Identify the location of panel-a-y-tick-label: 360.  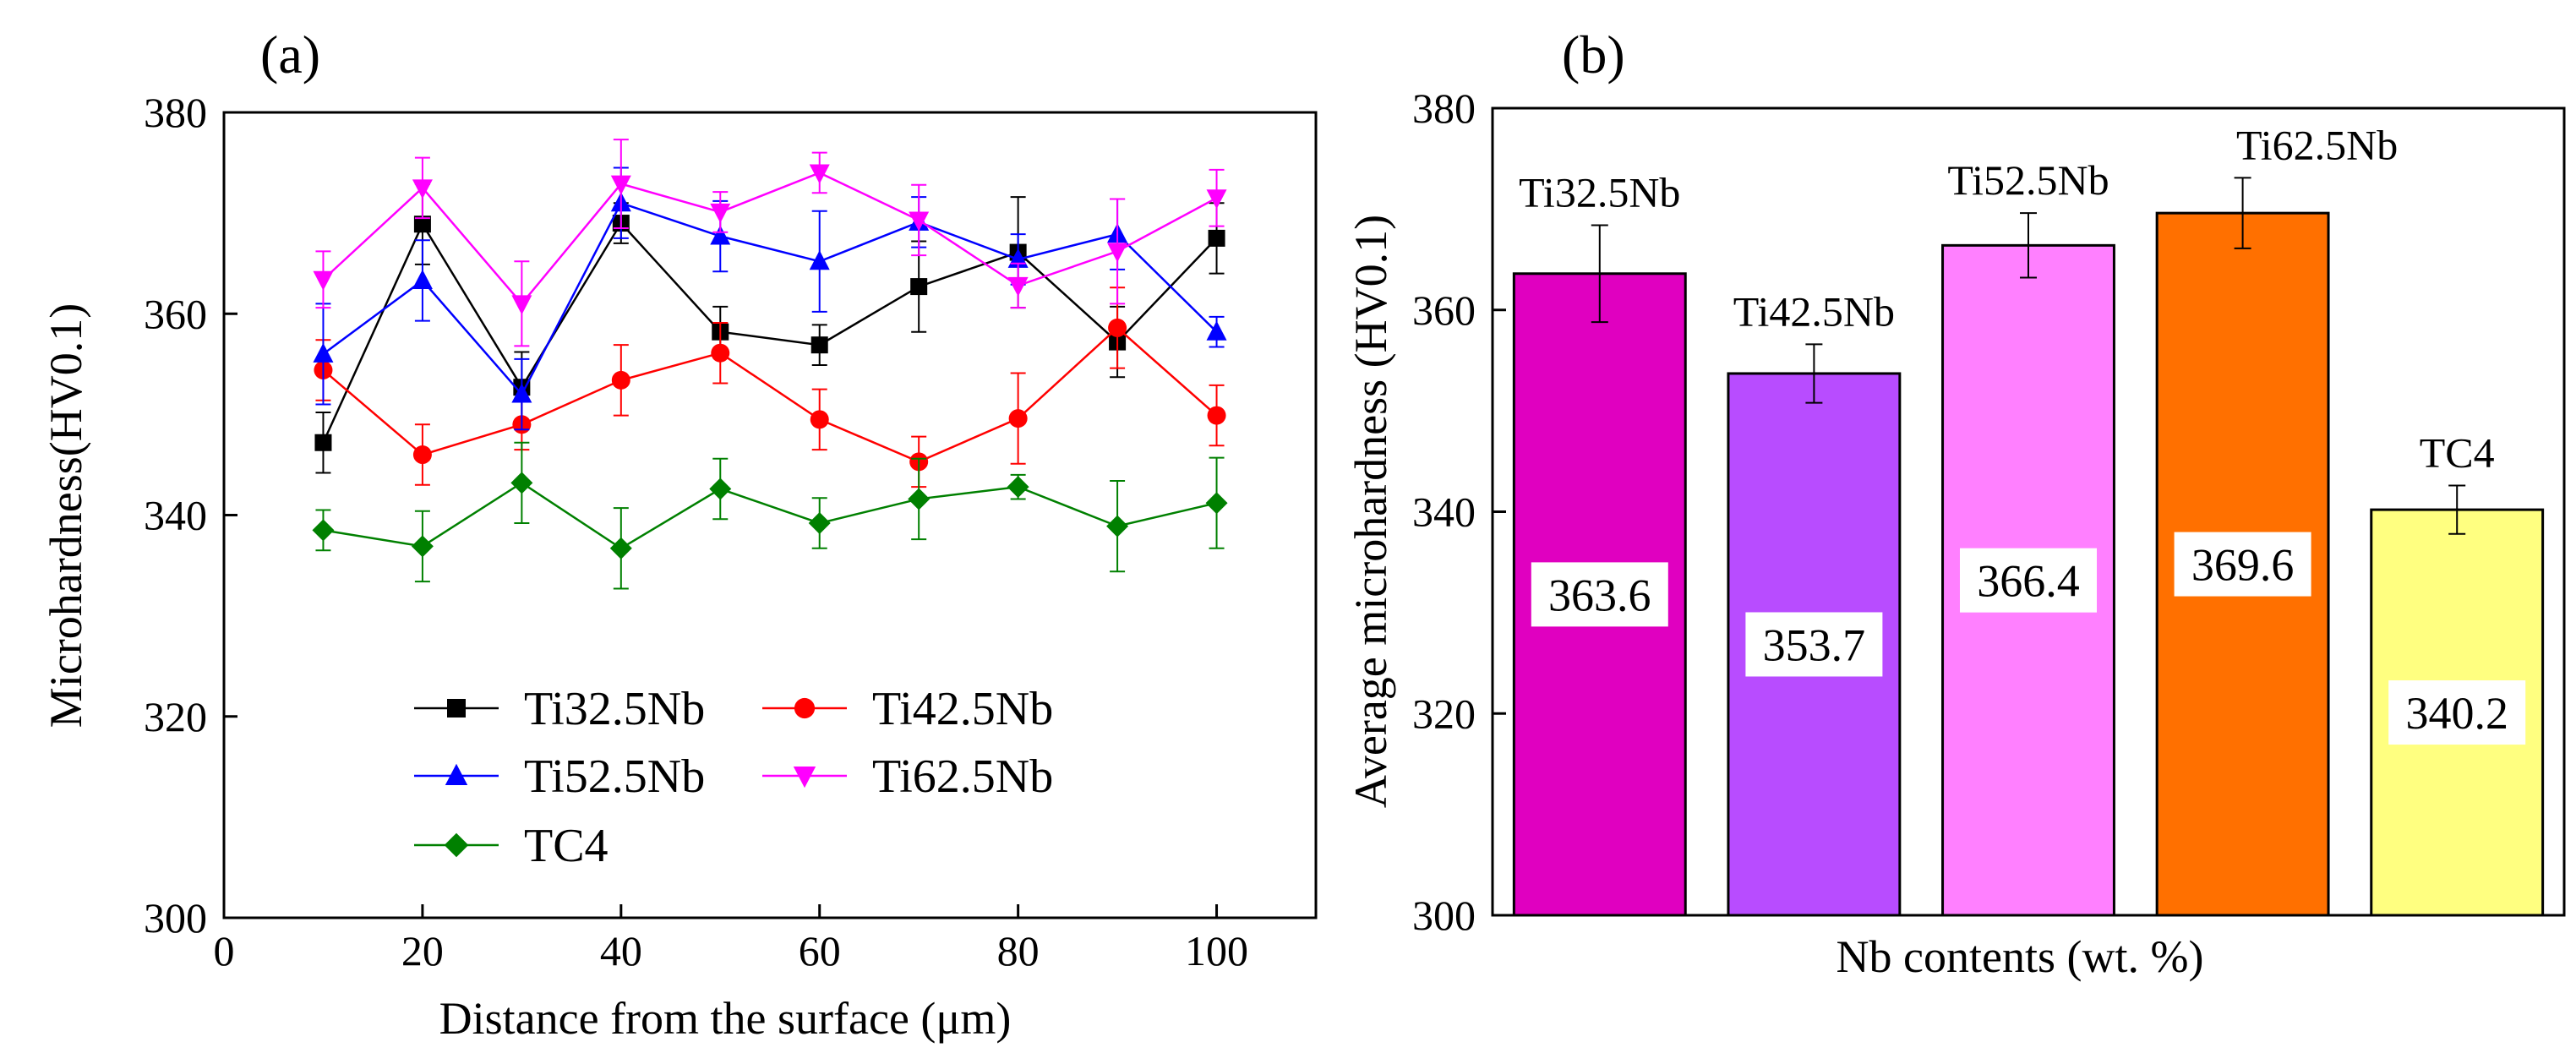
(175, 313).